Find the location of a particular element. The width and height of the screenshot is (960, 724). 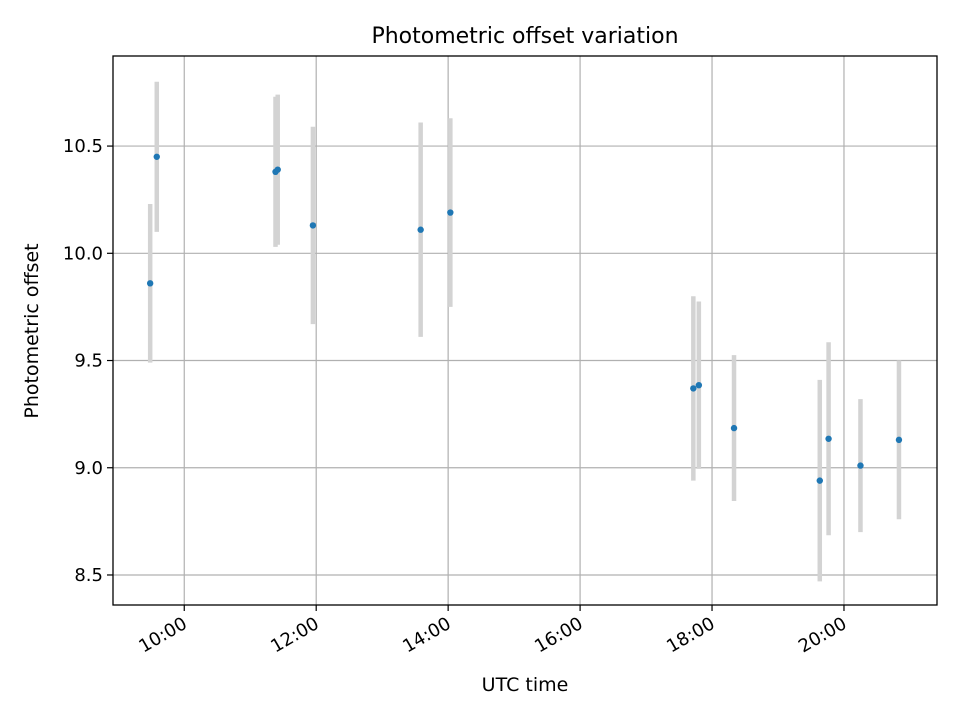

x-axis-label: UTC time is located at coordinates (525, 685).